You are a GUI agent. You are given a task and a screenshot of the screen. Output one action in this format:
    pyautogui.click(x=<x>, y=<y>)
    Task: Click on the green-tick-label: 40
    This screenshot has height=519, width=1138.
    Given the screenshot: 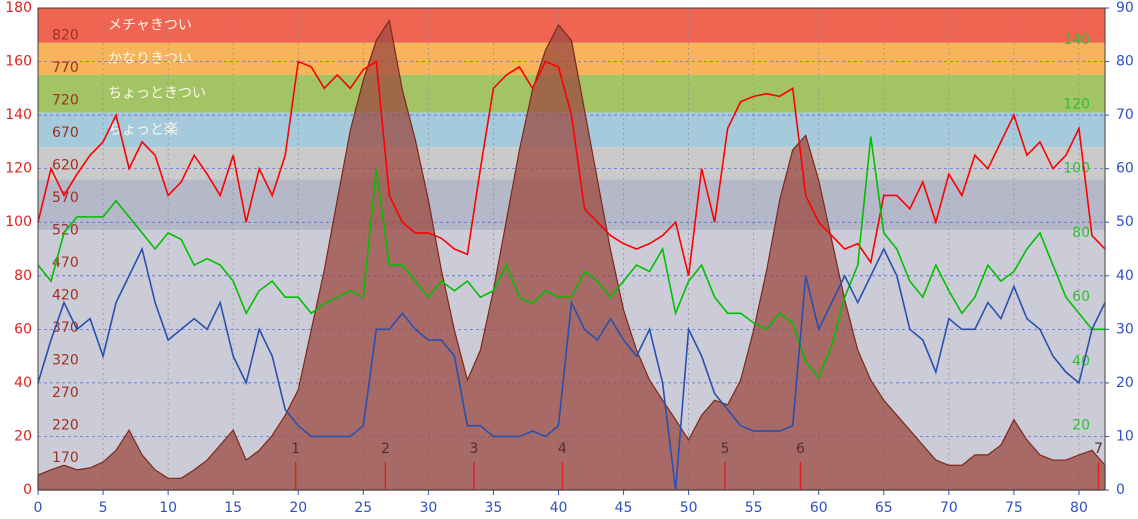 What is the action you would take?
    pyautogui.click(x=1081, y=361)
    